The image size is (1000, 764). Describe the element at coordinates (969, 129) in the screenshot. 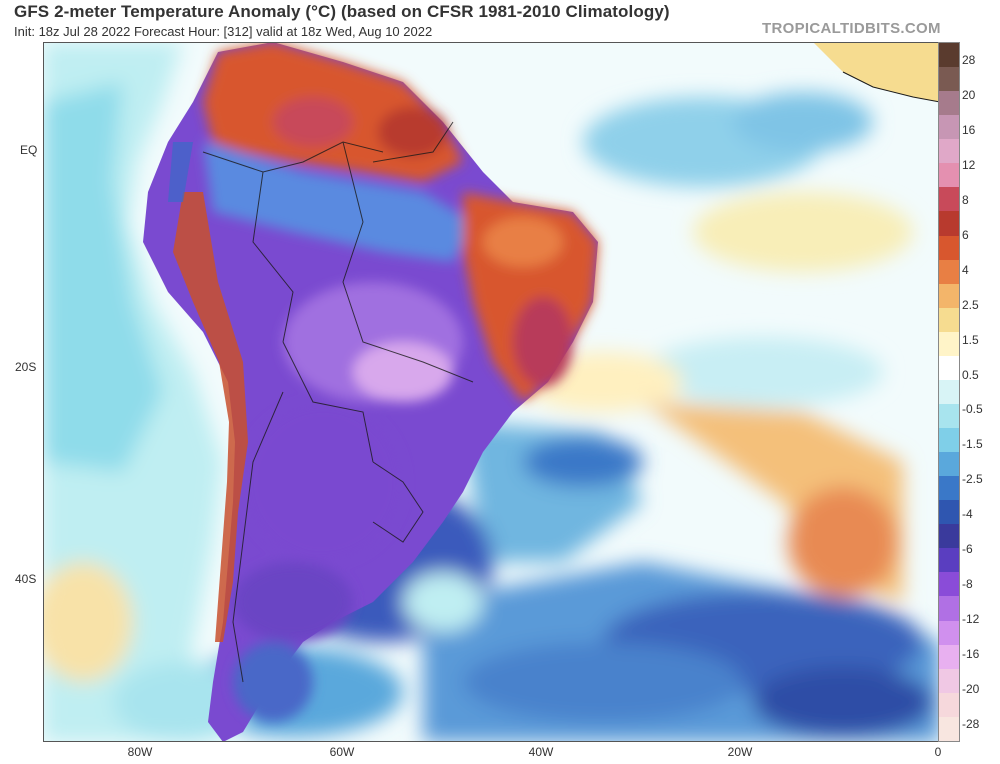

I see `colorbar-label: 16` at that location.